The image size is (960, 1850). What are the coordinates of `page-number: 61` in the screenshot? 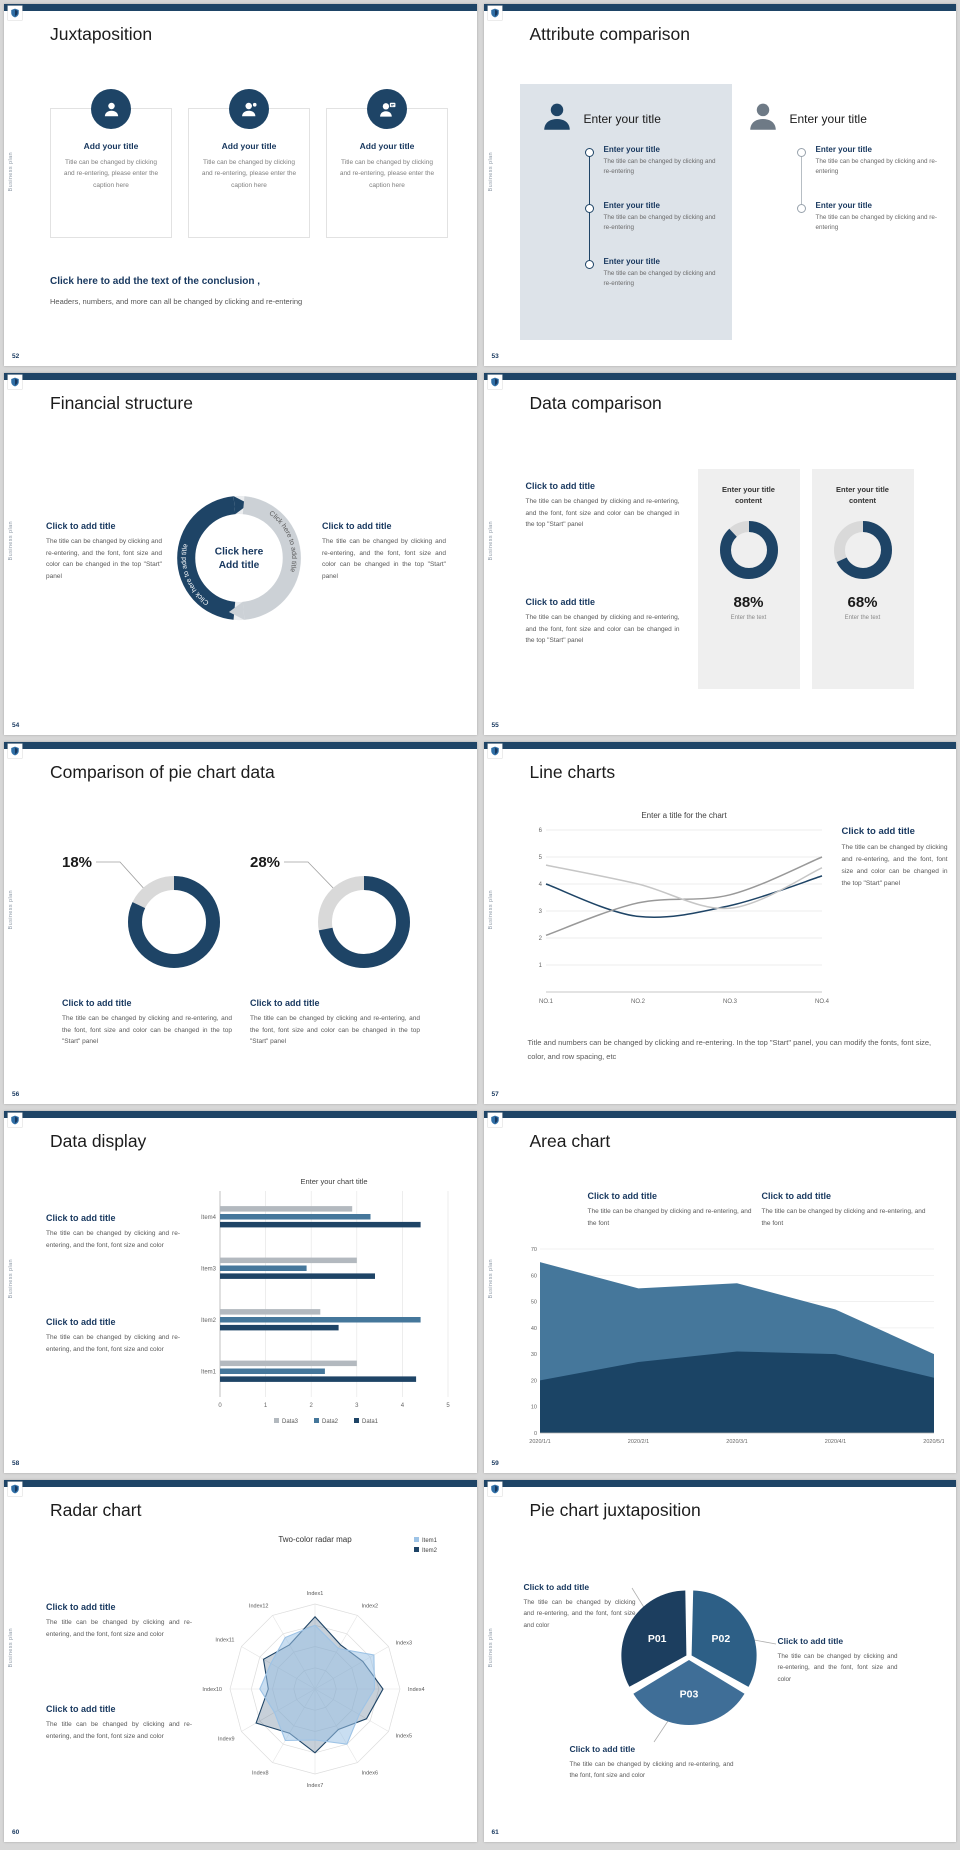 It's located at (495, 1832).